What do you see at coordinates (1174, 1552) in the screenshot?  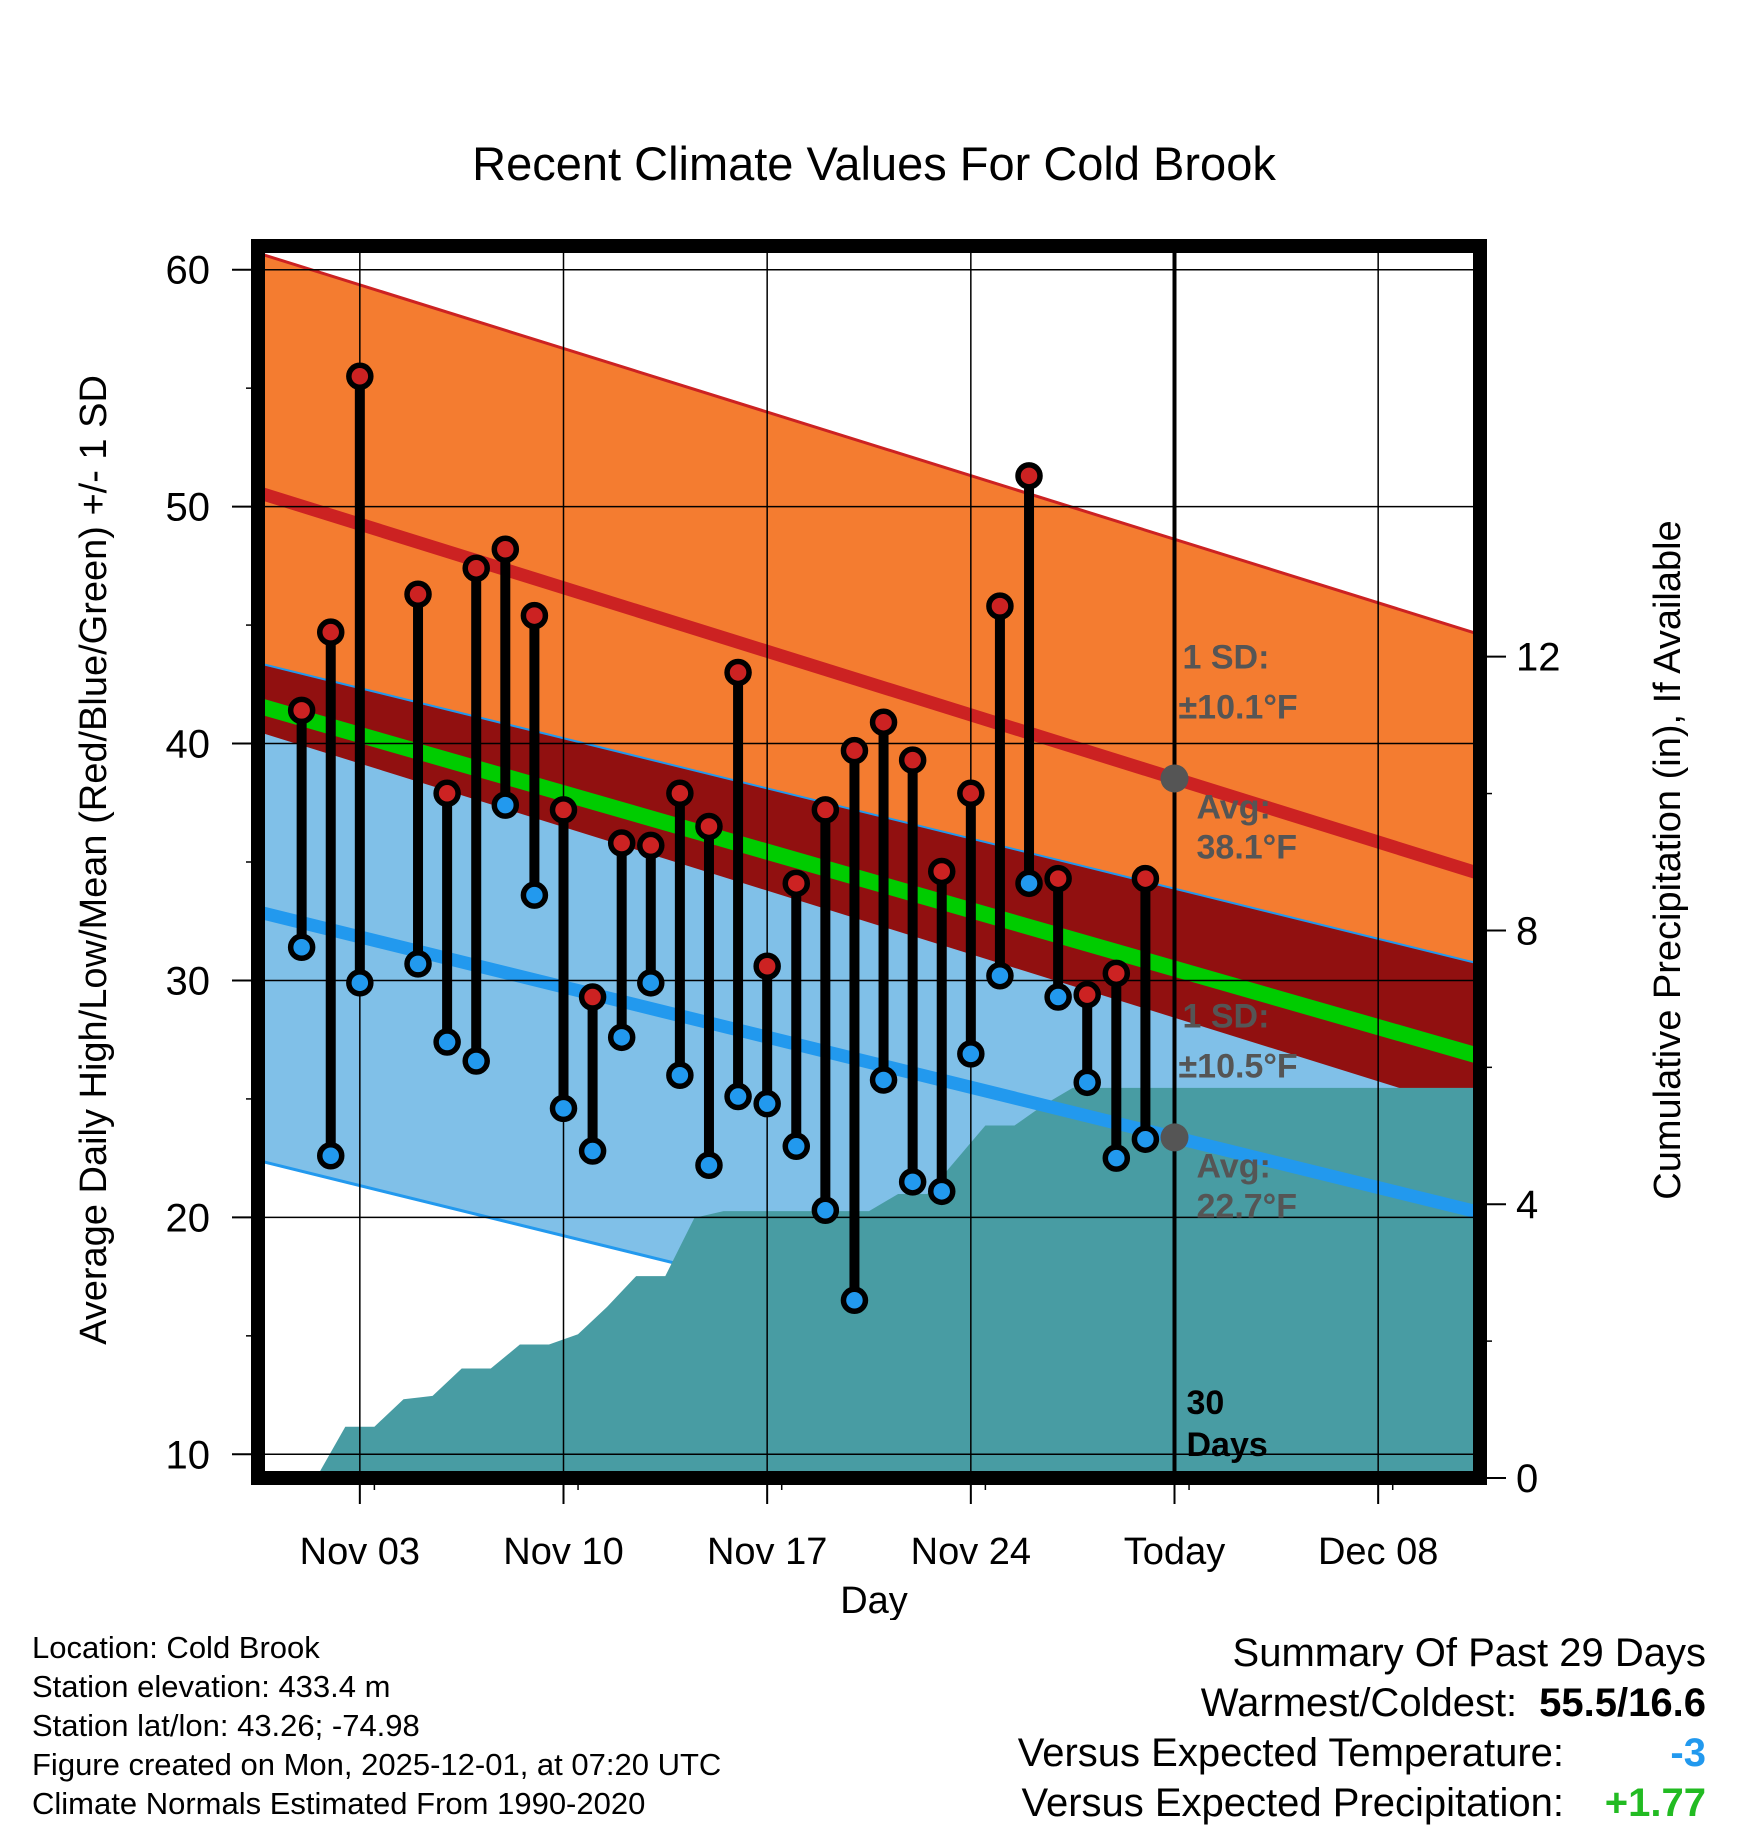 I see `x-tick-label: Today` at bounding box center [1174, 1552].